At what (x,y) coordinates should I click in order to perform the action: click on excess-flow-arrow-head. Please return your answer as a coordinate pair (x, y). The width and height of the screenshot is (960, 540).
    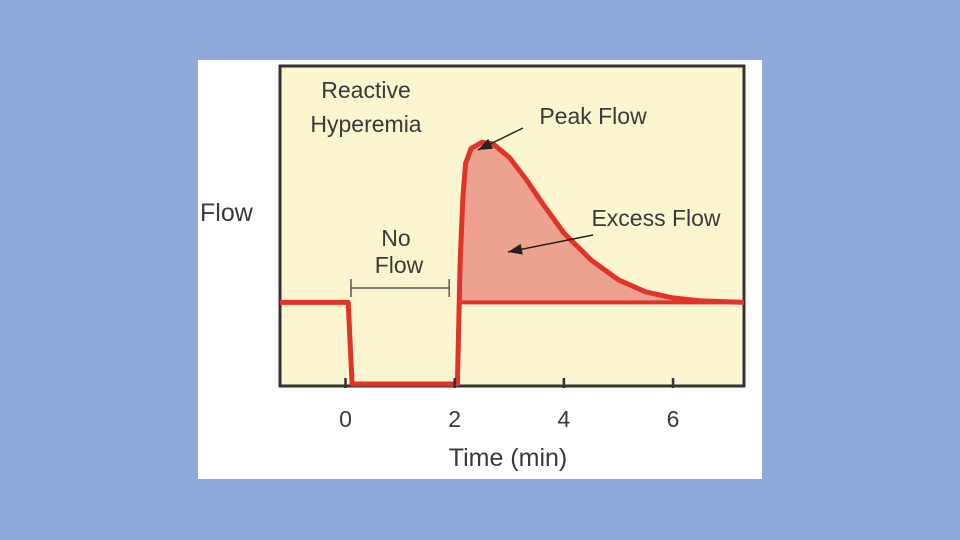
    Looking at the image, I should click on (515, 249).